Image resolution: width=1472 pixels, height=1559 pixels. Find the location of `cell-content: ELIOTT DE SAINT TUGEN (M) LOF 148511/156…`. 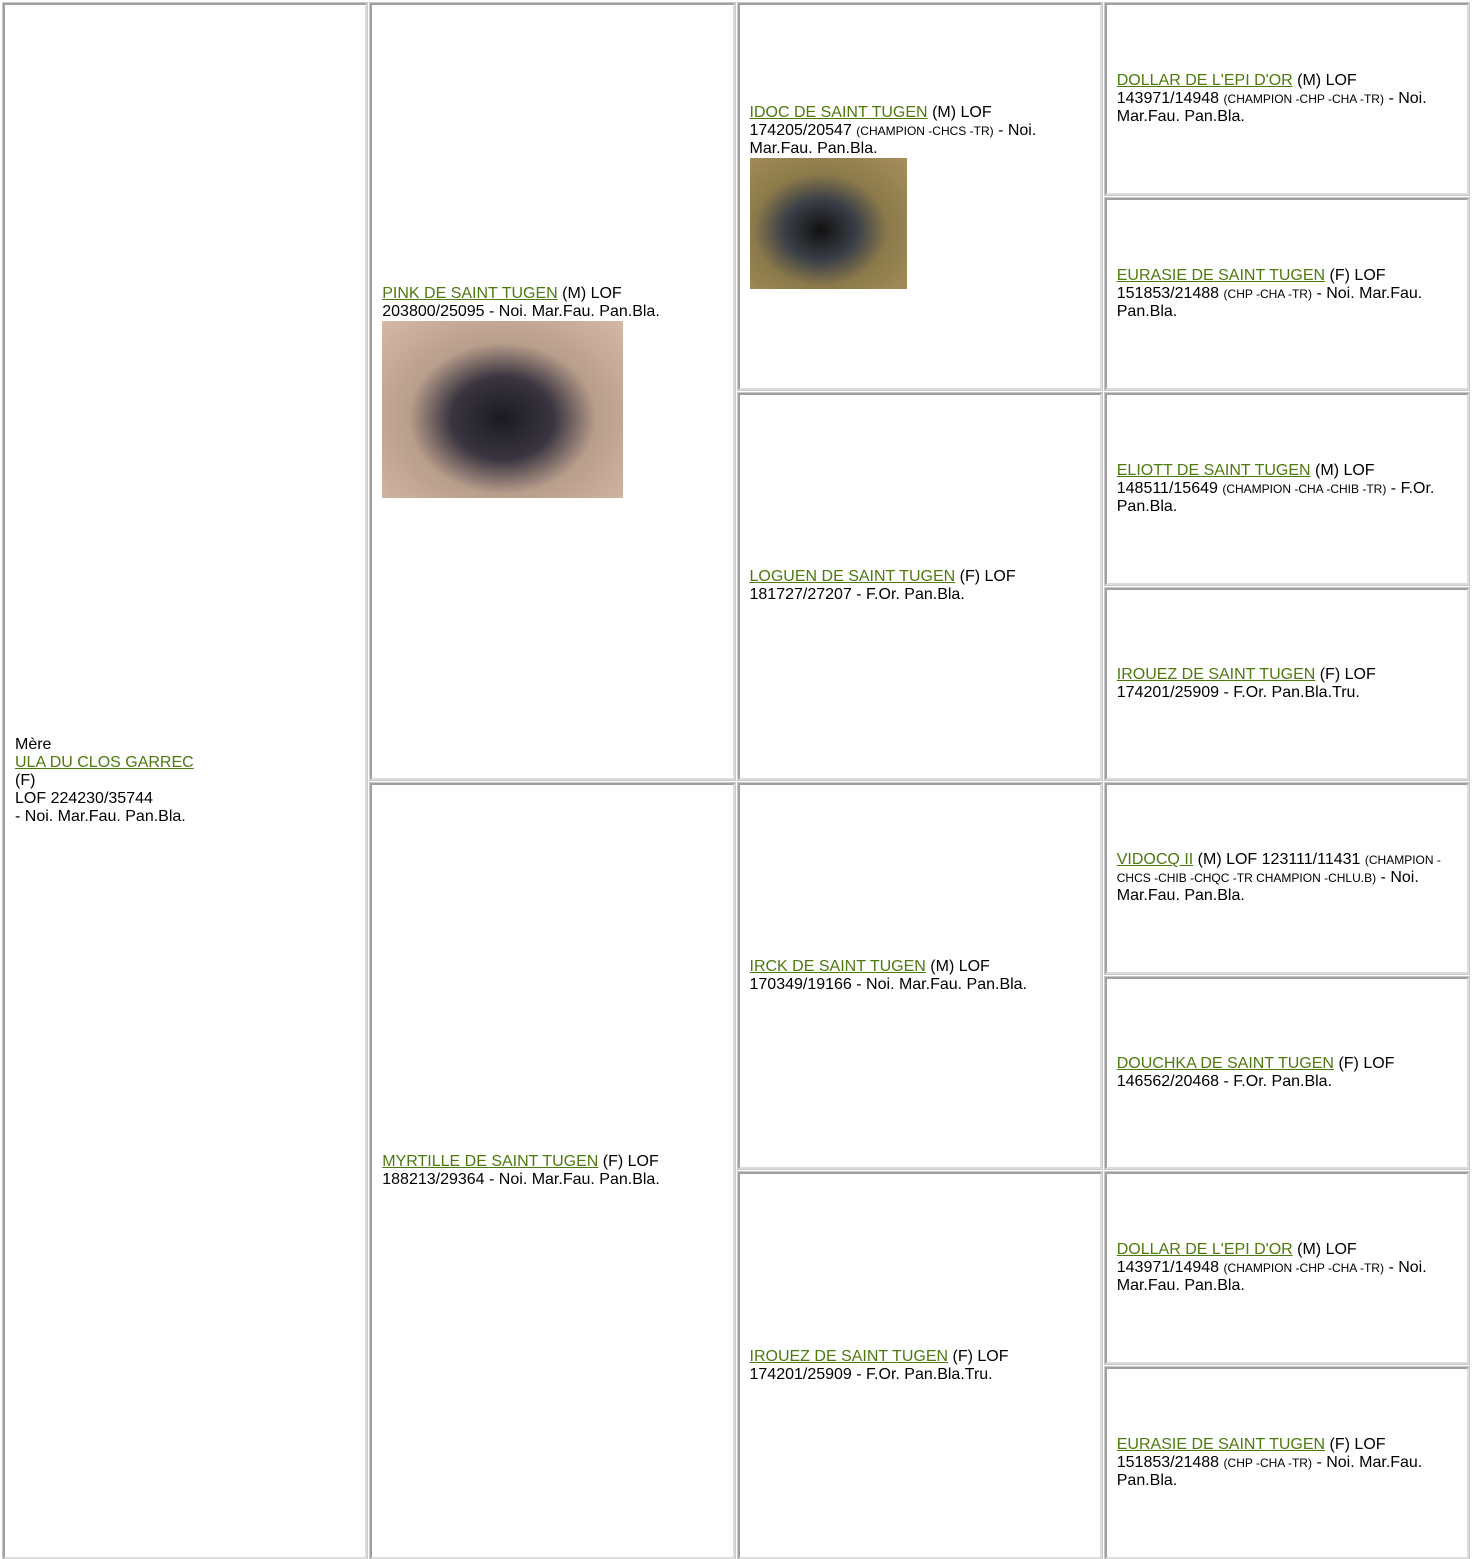

cell-content: ELIOTT DE SAINT TUGEN (M) LOF 148511/156… is located at coordinates (1287, 489).